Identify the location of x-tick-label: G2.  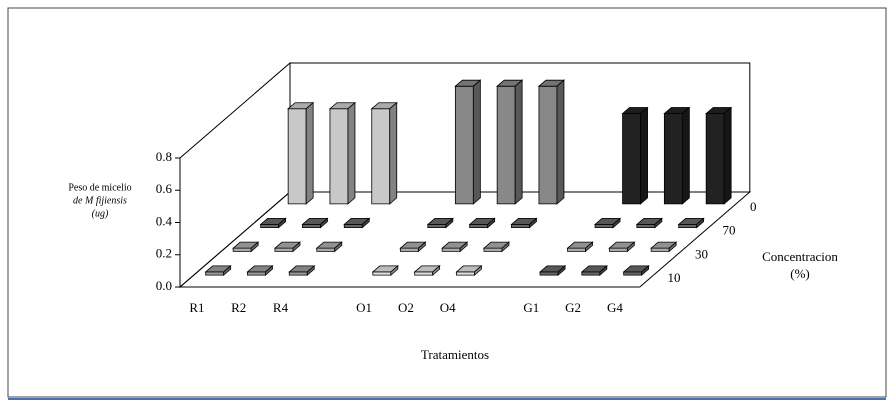
(573, 307).